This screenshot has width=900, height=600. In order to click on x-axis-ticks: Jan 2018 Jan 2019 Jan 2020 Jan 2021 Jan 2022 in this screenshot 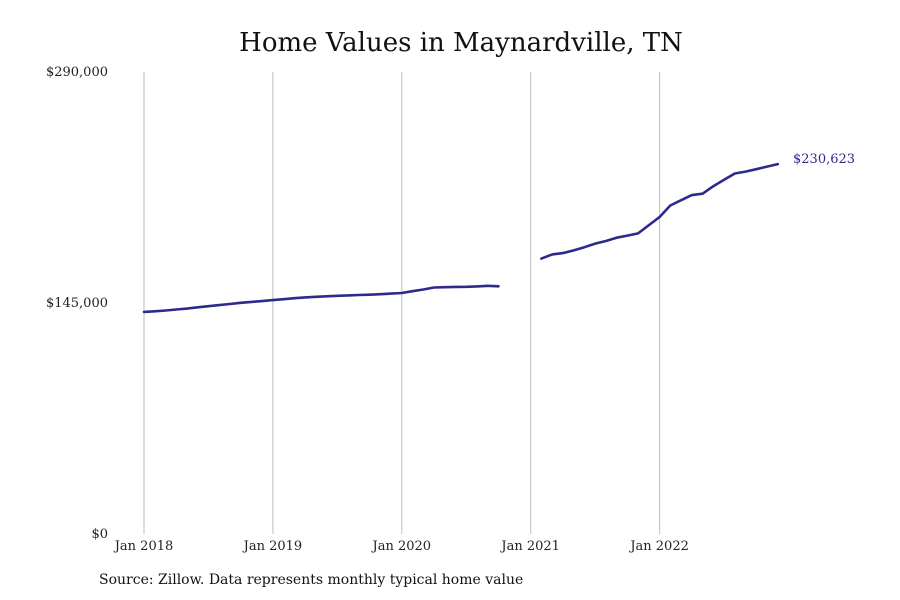, I will do `click(401, 546)`.